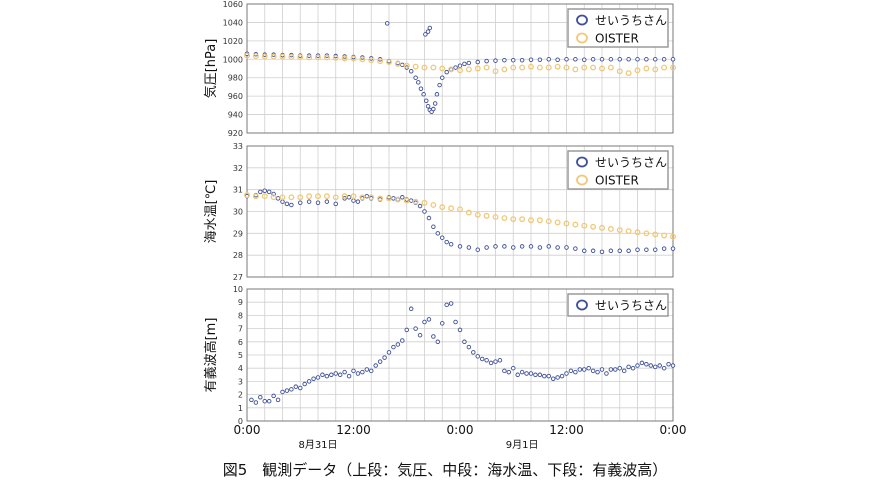 This screenshot has height=500, width=890. Describe the element at coordinates (238, 190) in the screenshot. I see `y-tick-label: 31` at that location.